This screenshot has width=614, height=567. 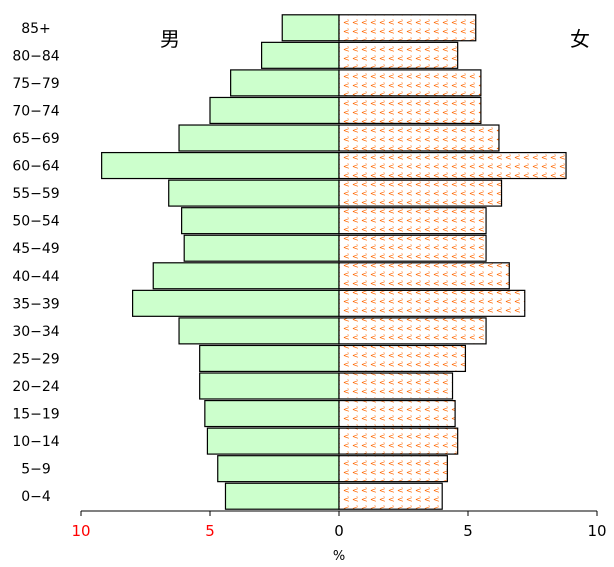 What do you see at coordinates (36, 29) in the screenshot?
I see `y-tick-label: 85+` at bounding box center [36, 29].